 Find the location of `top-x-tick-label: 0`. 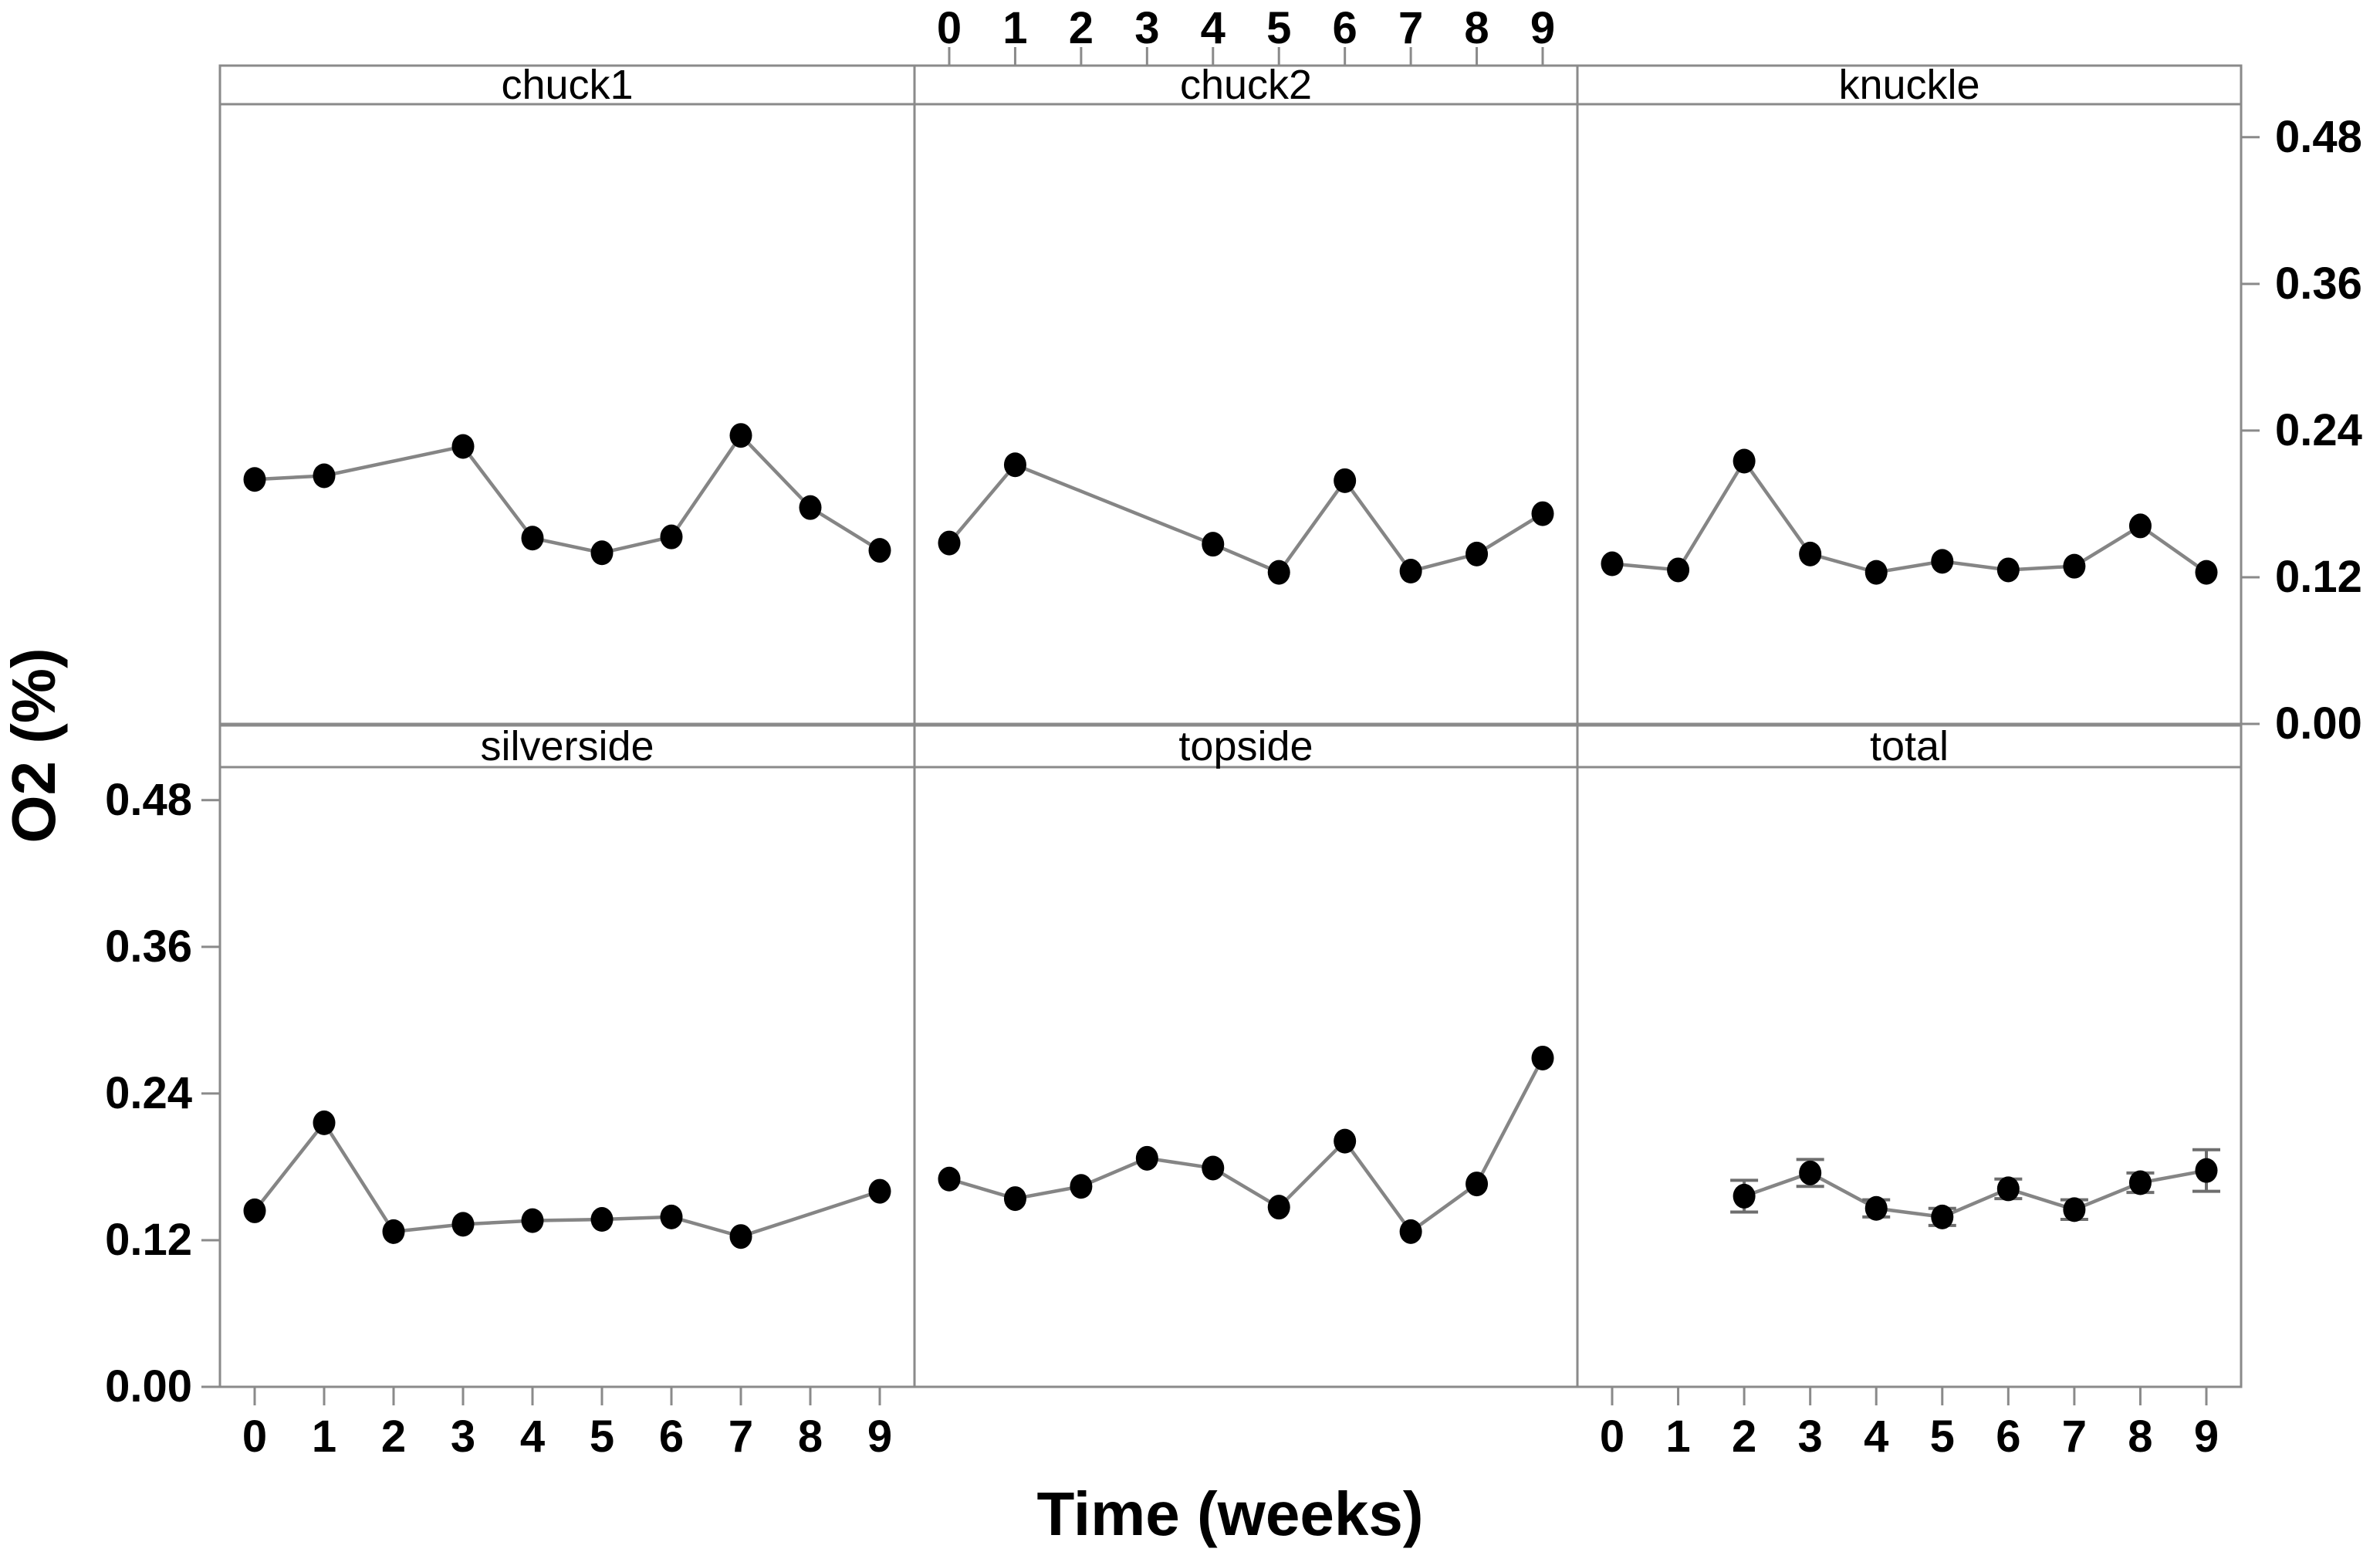

top-x-tick-label: 0 is located at coordinates (949, 28).